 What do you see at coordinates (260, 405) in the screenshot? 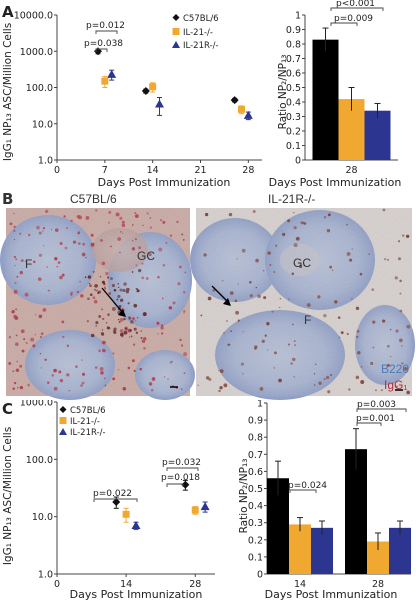
I see `panel-c-bar-ytick-label: 1` at bounding box center [260, 405].